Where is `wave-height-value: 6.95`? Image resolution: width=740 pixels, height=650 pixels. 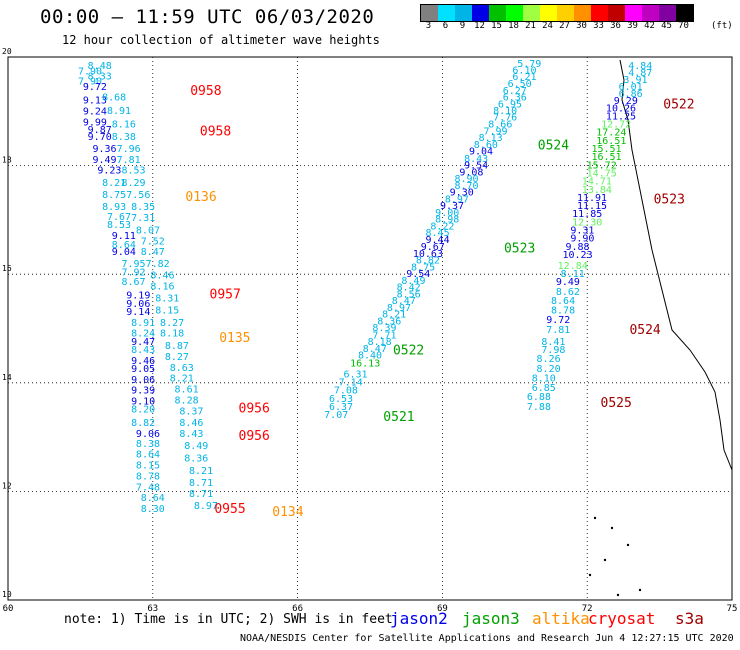 wave-height-value: 6.95 is located at coordinates (510, 104).